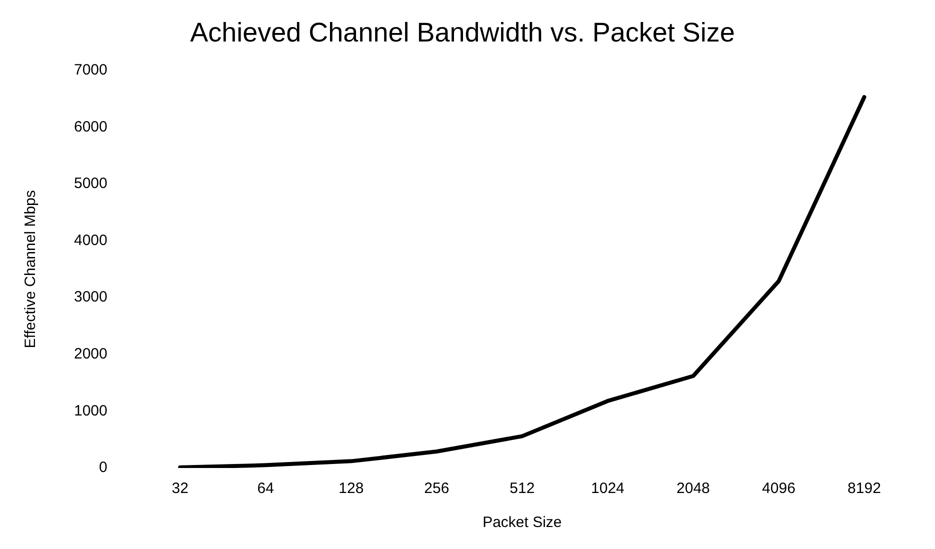  I want to click on x-tick-label: 512, so click(522, 489).